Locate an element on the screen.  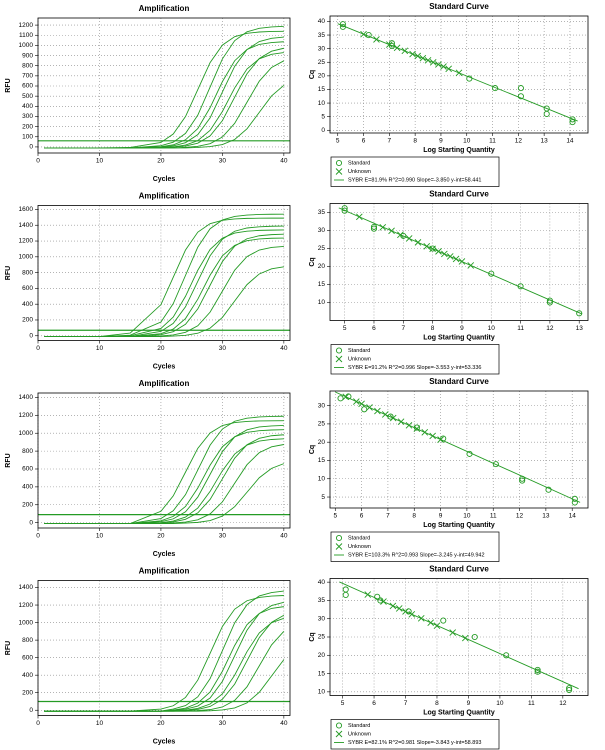
legend-label: Standard is located at coordinates (359, 351).